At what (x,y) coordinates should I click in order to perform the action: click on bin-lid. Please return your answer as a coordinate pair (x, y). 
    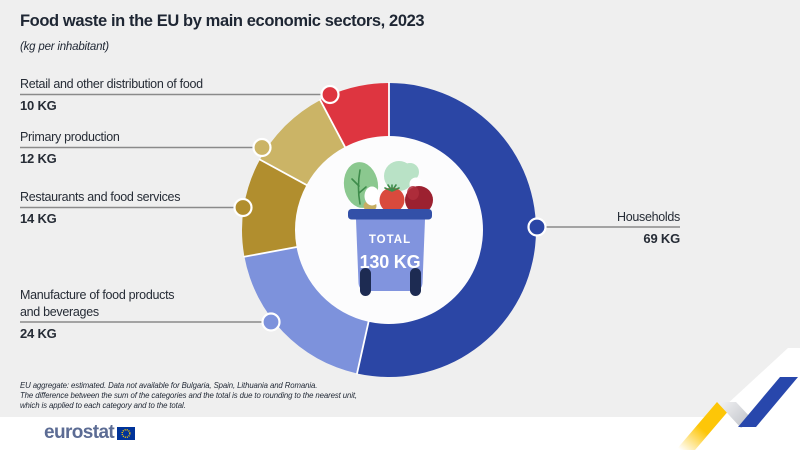
    Looking at the image, I should click on (390, 214).